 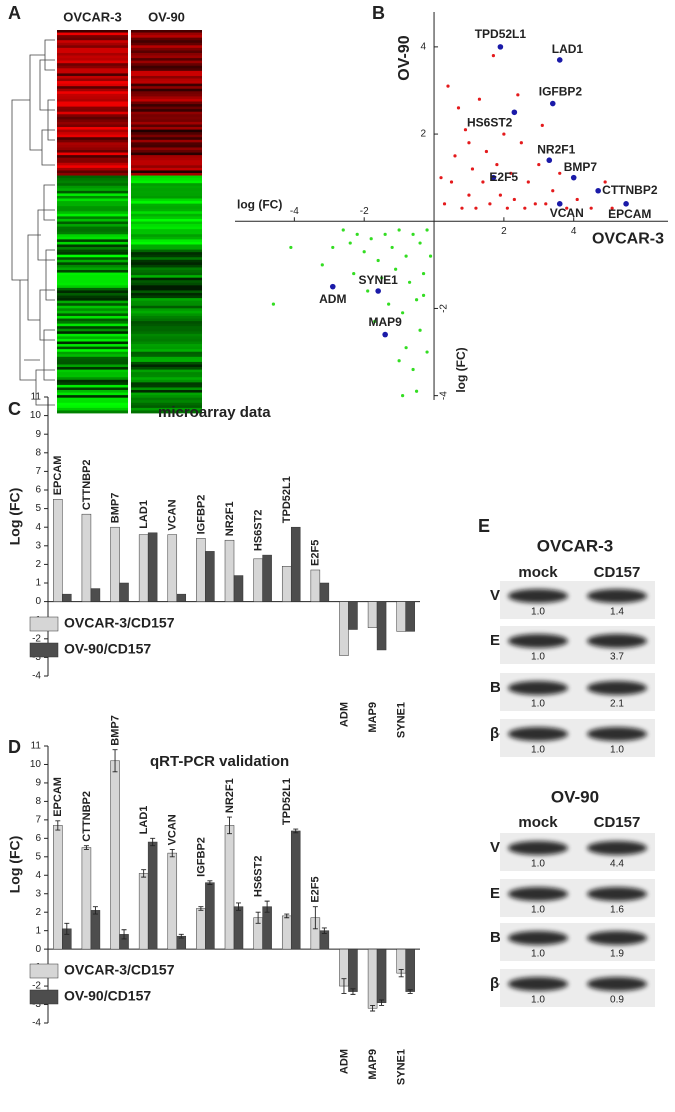 I want to click on panel-label: A, so click(x=14, y=13).